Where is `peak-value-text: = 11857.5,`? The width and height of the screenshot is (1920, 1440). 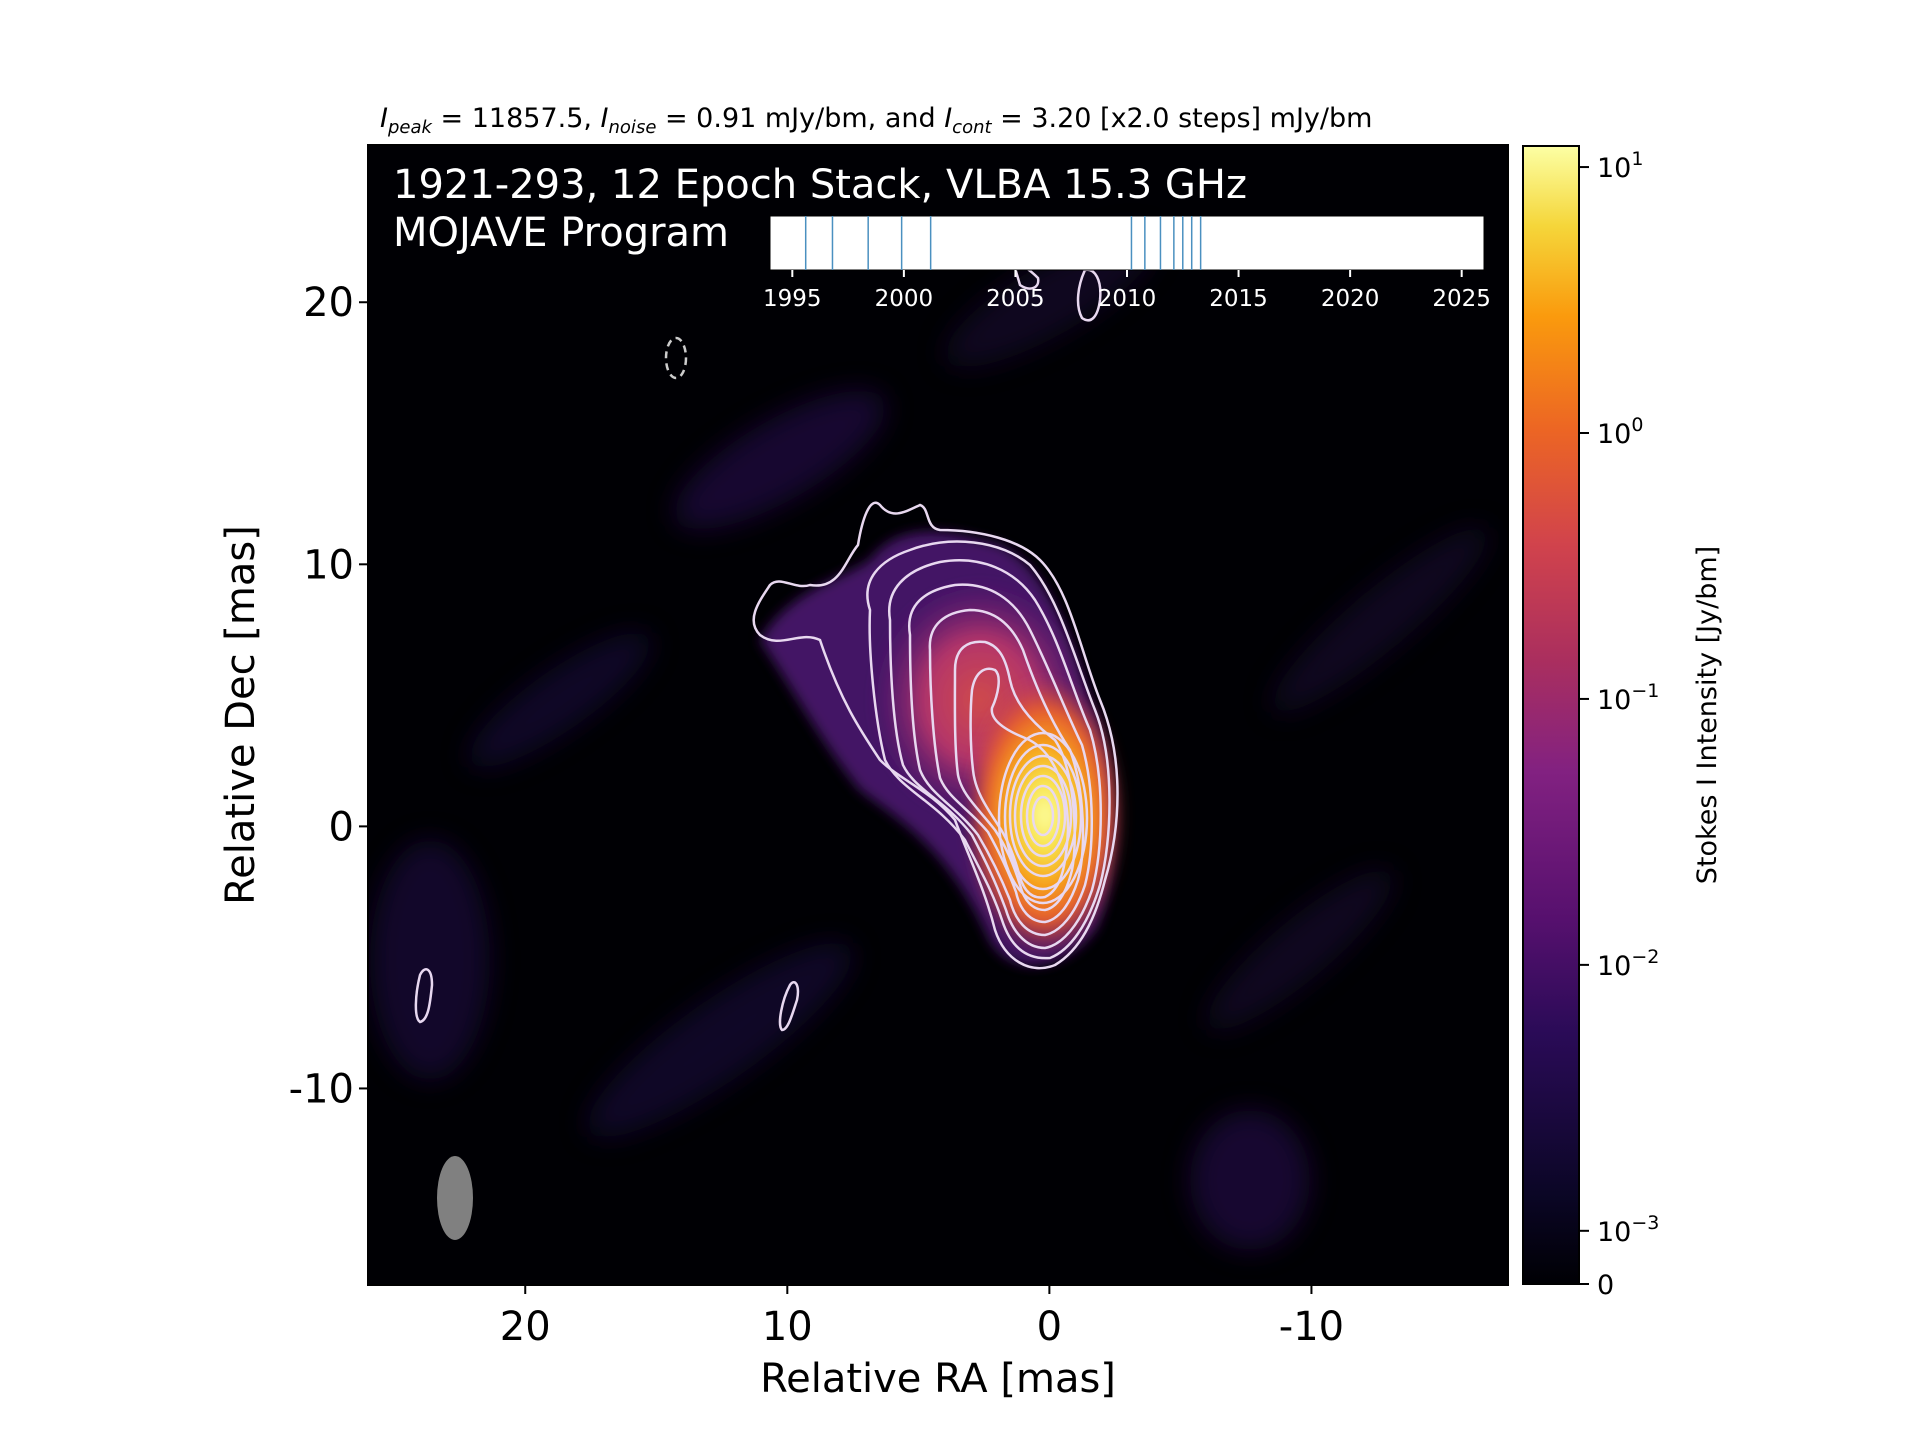 peak-value-text: = 11857.5, is located at coordinates (516, 118).